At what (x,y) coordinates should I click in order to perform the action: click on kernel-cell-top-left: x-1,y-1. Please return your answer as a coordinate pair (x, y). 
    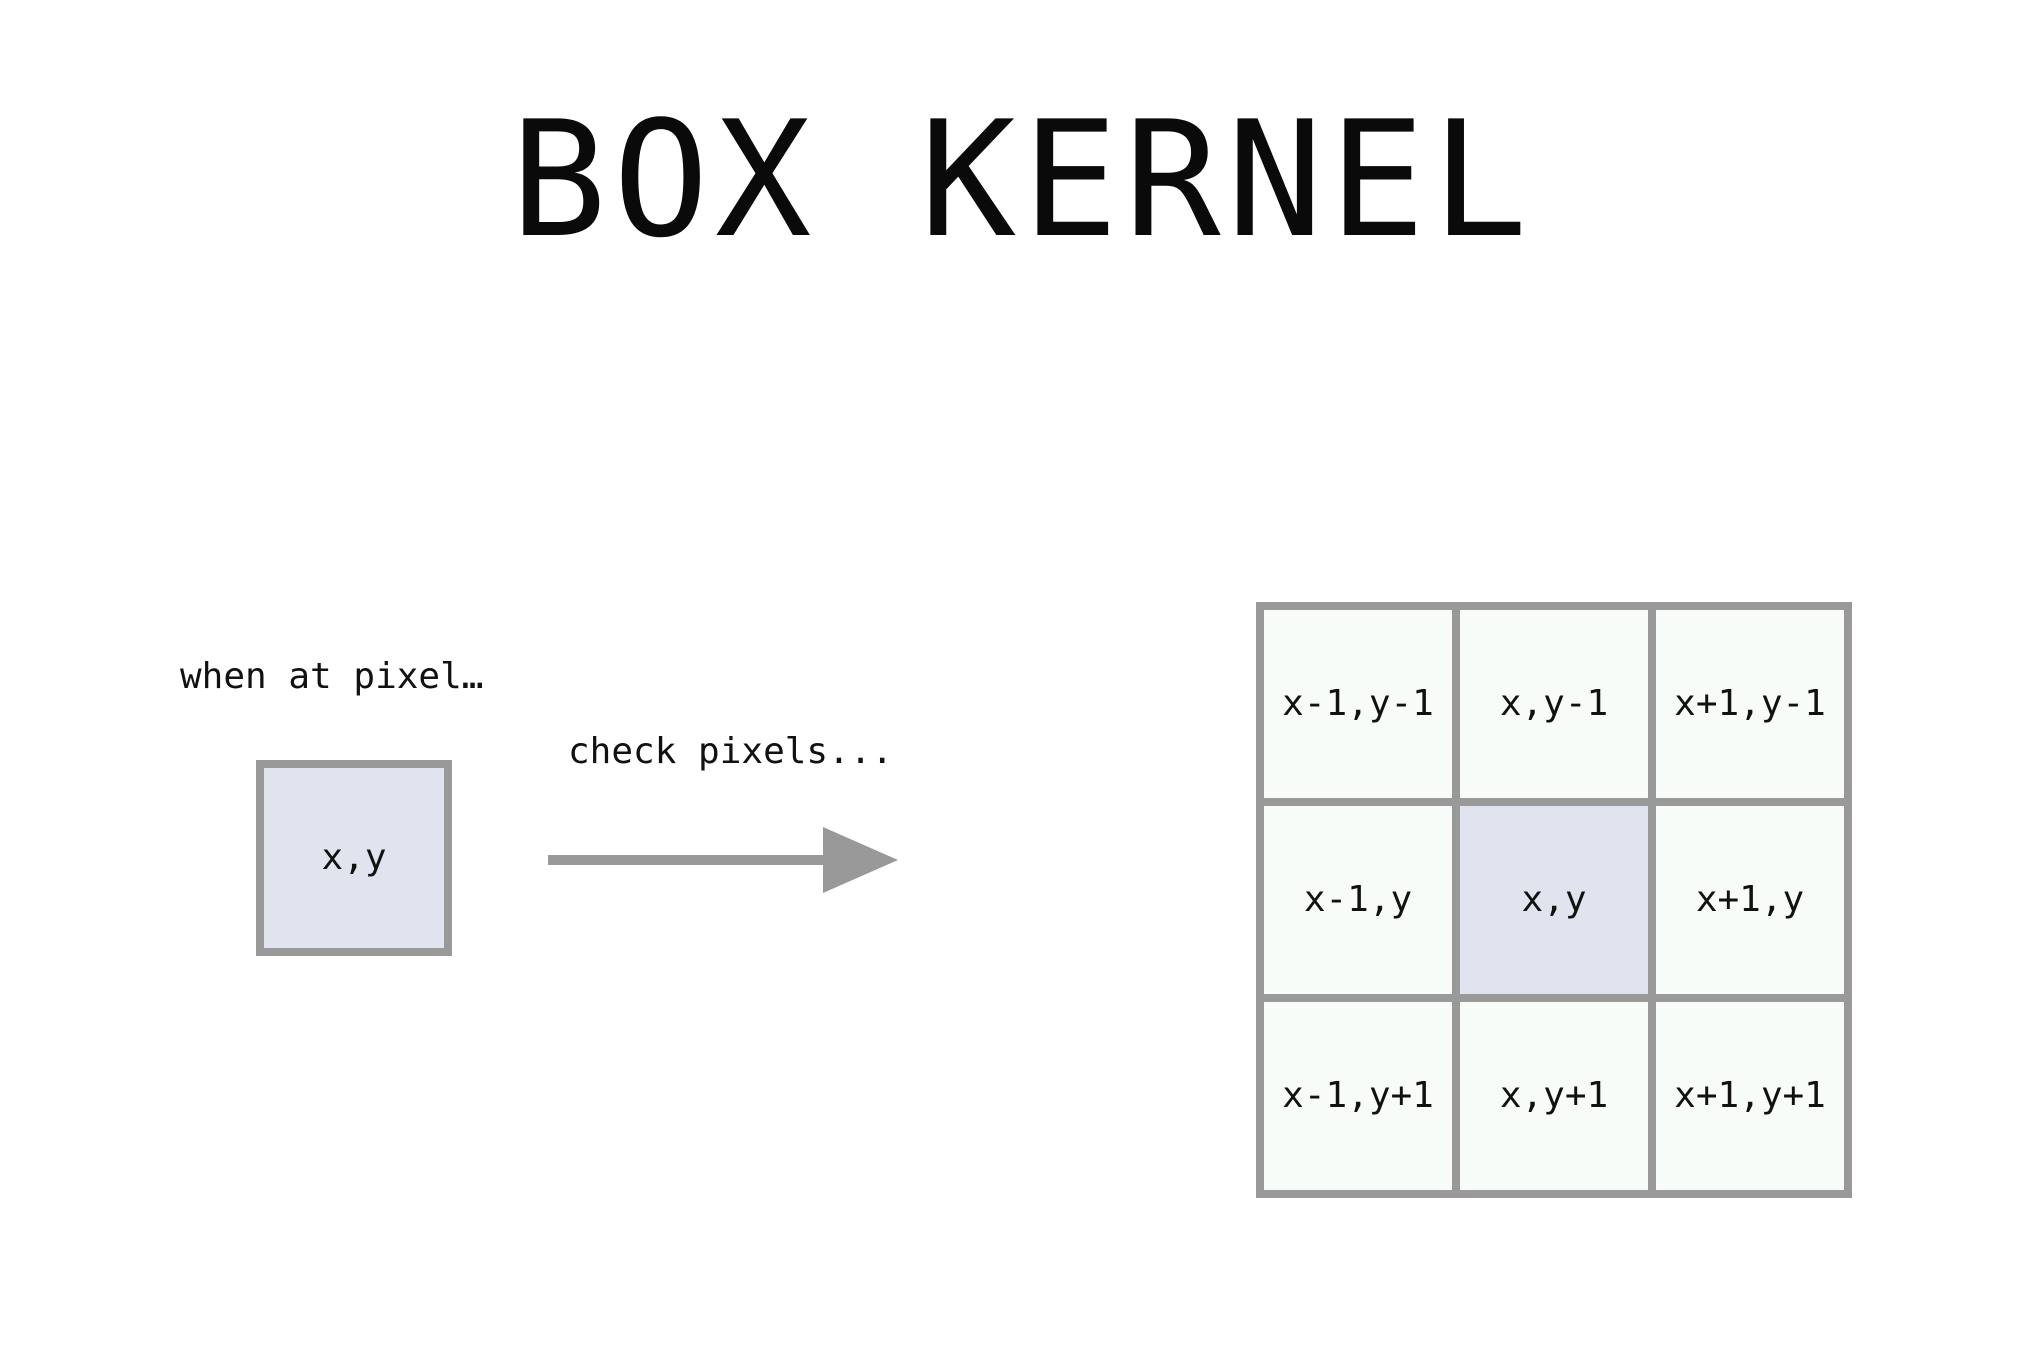
    Looking at the image, I should click on (1358, 704).